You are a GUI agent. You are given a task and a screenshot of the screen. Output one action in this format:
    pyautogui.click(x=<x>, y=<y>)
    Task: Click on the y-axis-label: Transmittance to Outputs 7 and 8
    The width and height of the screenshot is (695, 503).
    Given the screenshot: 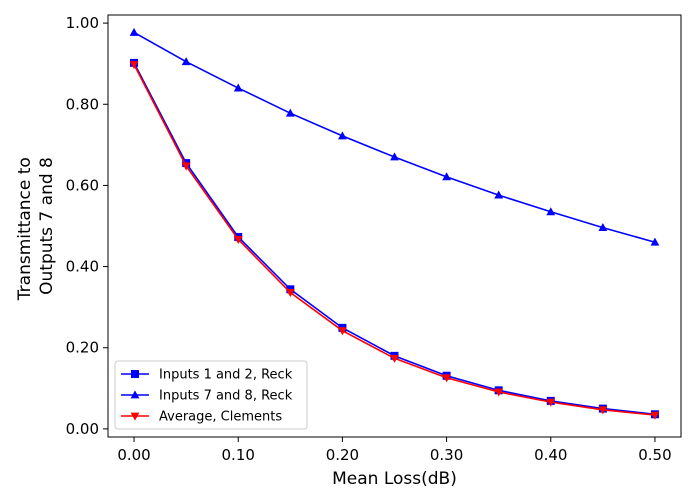 What is the action you would take?
    pyautogui.click(x=36, y=226)
    